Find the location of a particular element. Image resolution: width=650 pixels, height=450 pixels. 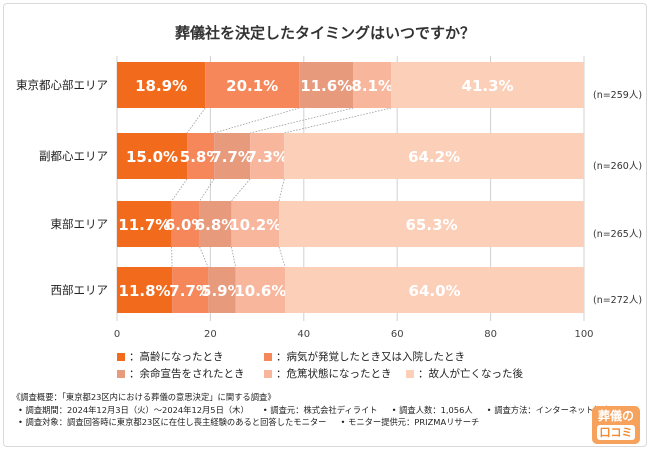

note-item: • 調査対象：調査回答時に東京都23区に在住し喪主経験のあると回答したモニター is located at coordinates (172, 422).